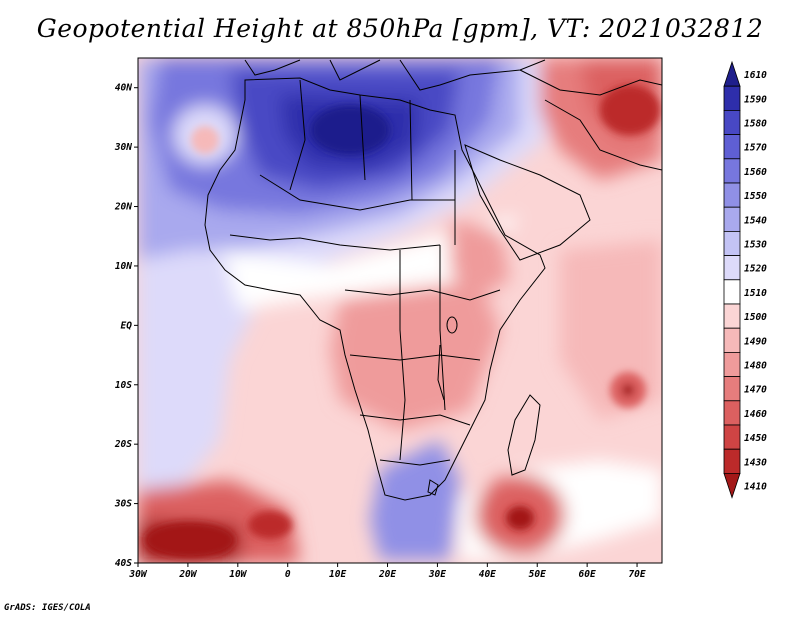  Describe the element at coordinates (636, 574) in the screenshot. I see `lon-label: 70E` at that location.